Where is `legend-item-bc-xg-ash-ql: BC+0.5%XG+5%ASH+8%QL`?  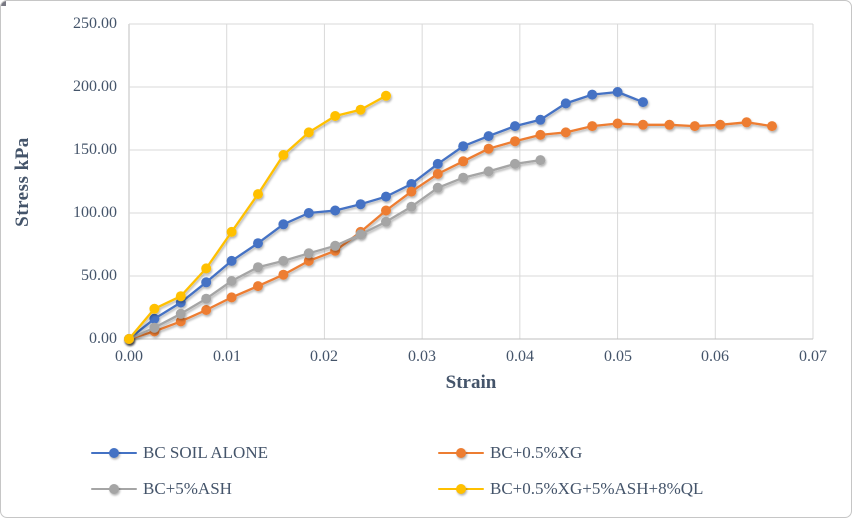 legend-item-bc-xg-ash-ql: BC+0.5%XG+5%ASH+8%QL is located at coordinates (570, 489).